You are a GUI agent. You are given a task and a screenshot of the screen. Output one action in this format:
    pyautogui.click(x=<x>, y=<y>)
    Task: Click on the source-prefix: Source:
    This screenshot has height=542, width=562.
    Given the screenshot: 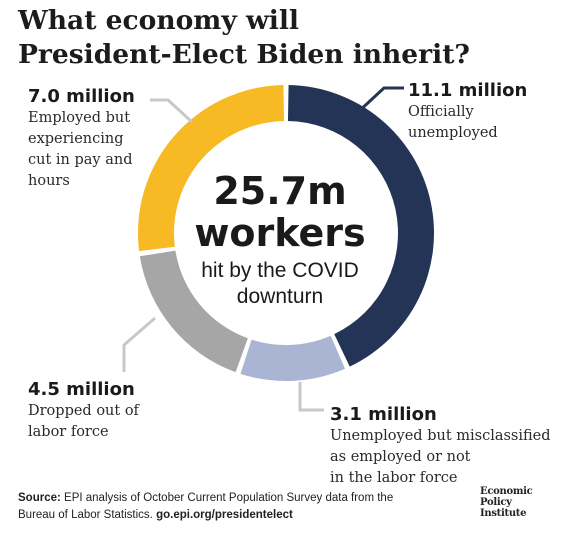 What is the action you would take?
    pyautogui.click(x=39, y=498)
    